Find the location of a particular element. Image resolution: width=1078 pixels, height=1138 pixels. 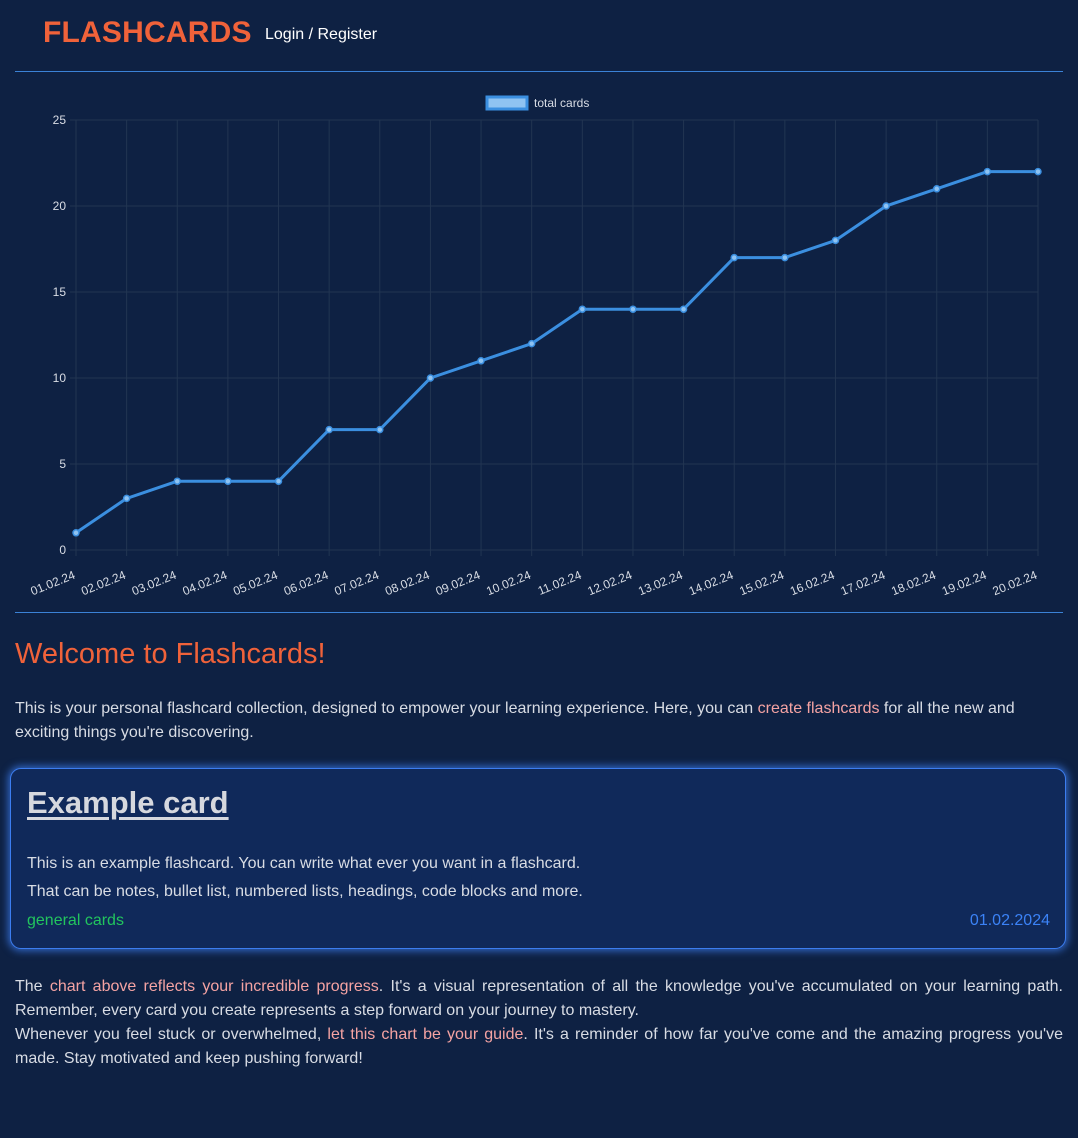

x-tick-label: 17.02.24 is located at coordinates (863, 583).